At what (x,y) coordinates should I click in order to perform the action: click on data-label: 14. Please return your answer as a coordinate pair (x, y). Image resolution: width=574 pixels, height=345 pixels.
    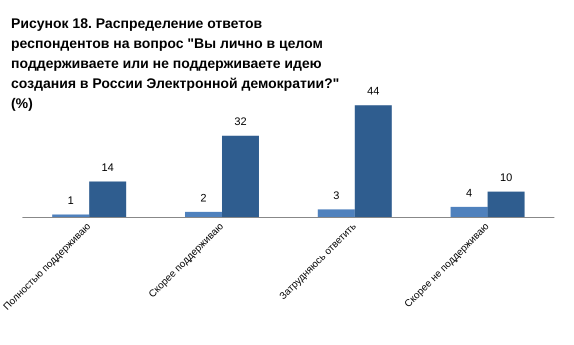
    Looking at the image, I should click on (108, 168).